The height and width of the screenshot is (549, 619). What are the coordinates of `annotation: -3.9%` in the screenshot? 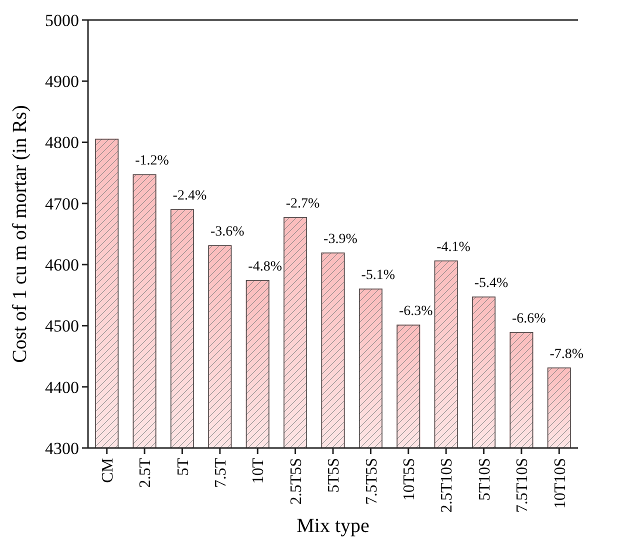 It's located at (341, 239).